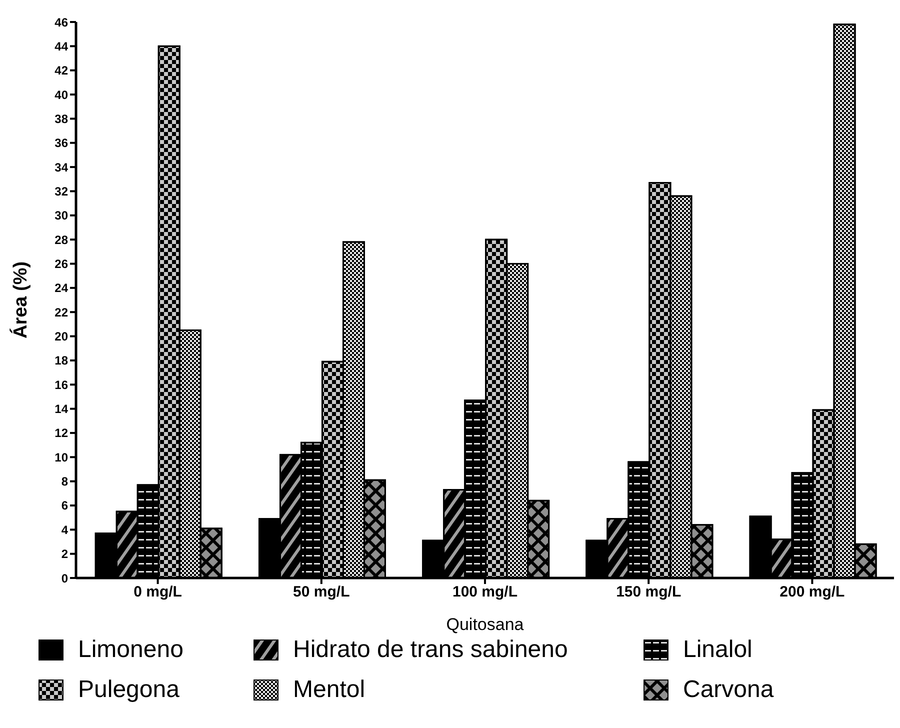 The image size is (900, 728). What do you see at coordinates (61, 288) in the screenshot?
I see `y-tick-label: 24` at bounding box center [61, 288].